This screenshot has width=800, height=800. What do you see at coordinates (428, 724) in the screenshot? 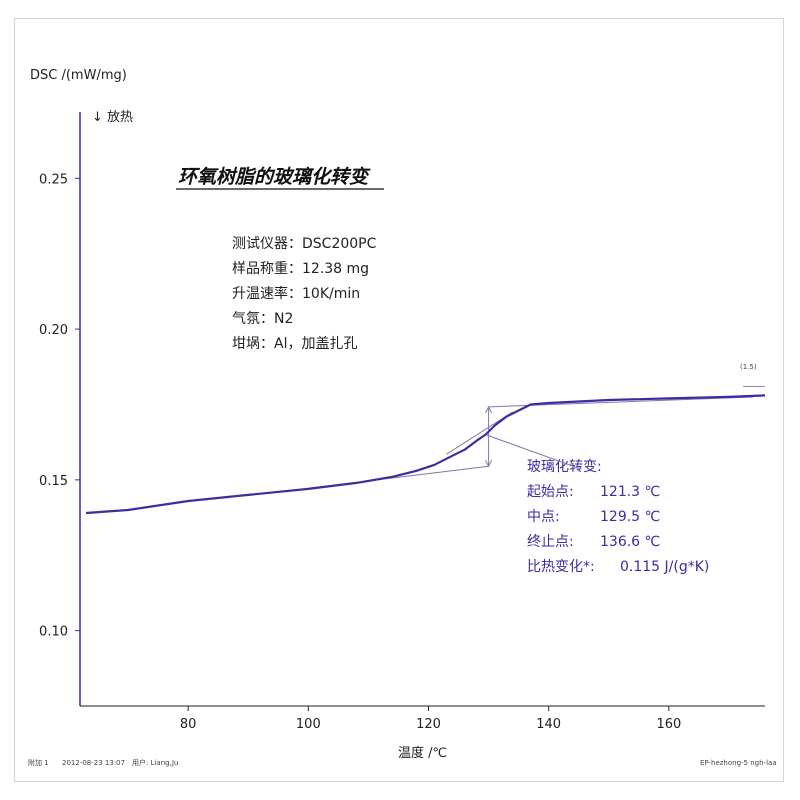
I see `x-tick-label: 120` at bounding box center [428, 724].